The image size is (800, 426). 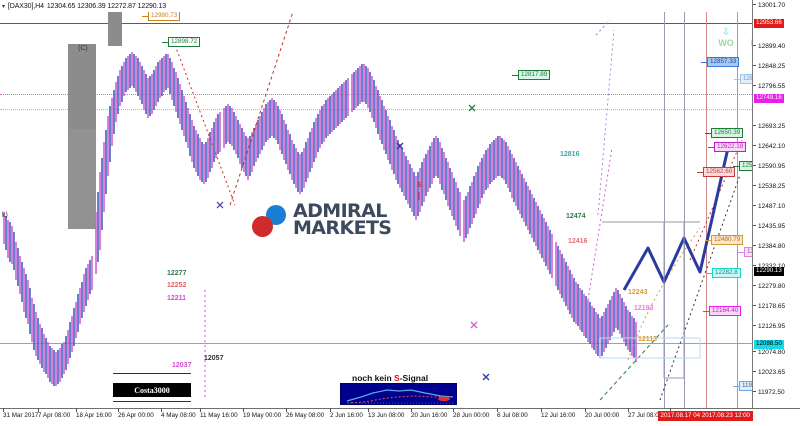 I want to click on y-tick: 12178.65, so click(x=772, y=306).